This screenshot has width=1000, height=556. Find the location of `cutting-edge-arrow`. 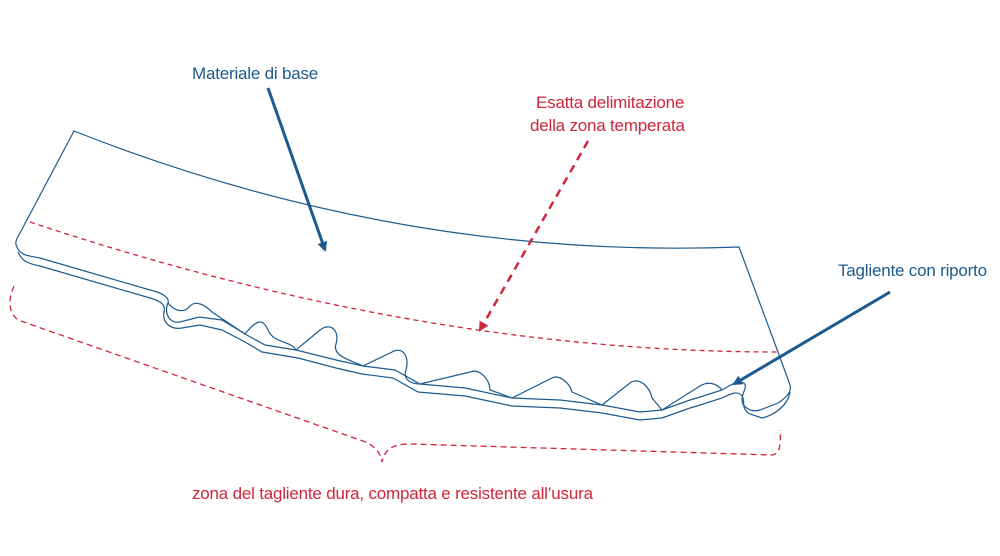

cutting-edge-arrow is located at coordinates (811, 338).